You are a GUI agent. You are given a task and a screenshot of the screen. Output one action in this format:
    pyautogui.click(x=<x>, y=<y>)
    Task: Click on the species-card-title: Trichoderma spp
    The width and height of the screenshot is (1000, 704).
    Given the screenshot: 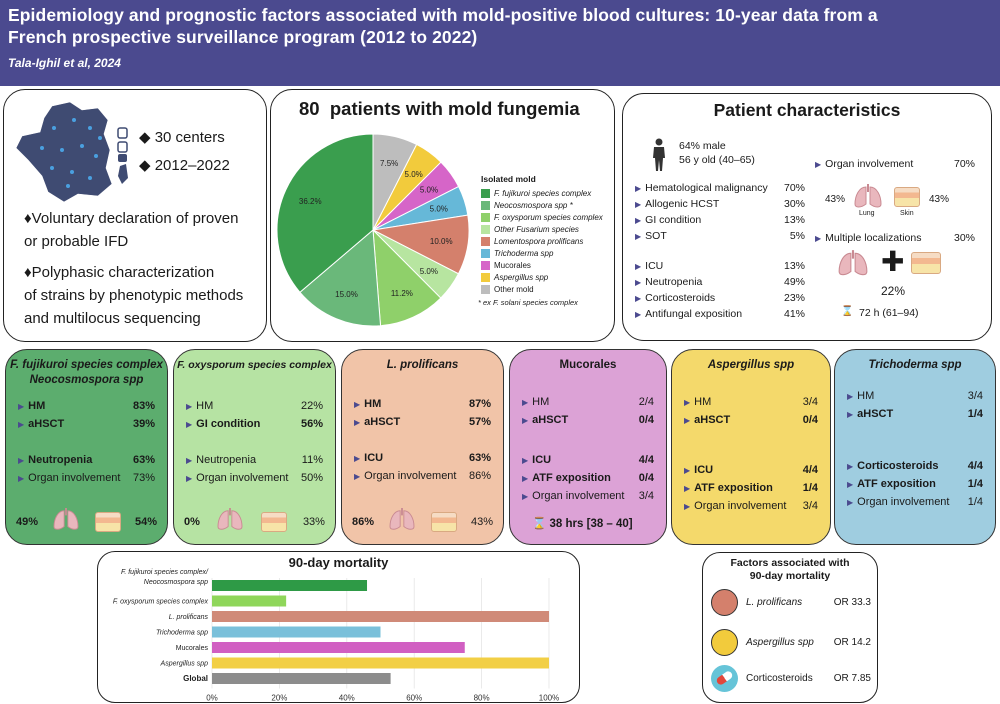 What is the action you would take?
    pyautogui.click(x=915, y=365)
    